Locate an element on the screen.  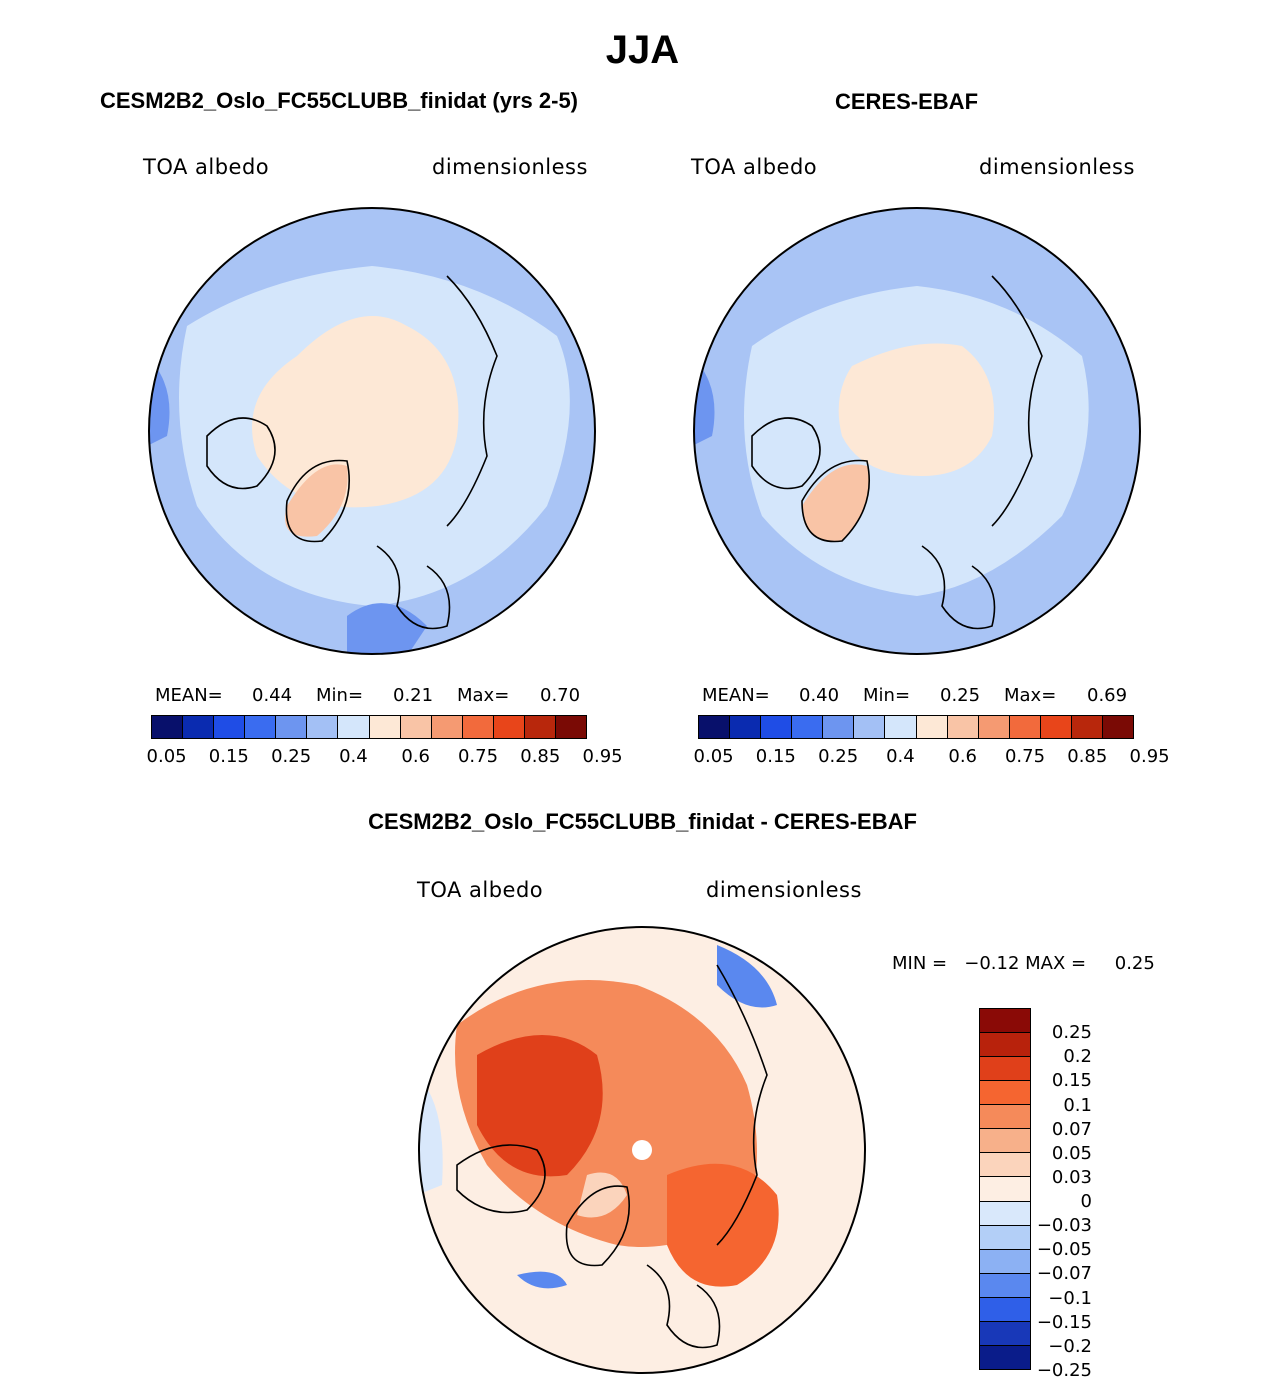
map2-coastline-canada is located at coordinates (786, 453).